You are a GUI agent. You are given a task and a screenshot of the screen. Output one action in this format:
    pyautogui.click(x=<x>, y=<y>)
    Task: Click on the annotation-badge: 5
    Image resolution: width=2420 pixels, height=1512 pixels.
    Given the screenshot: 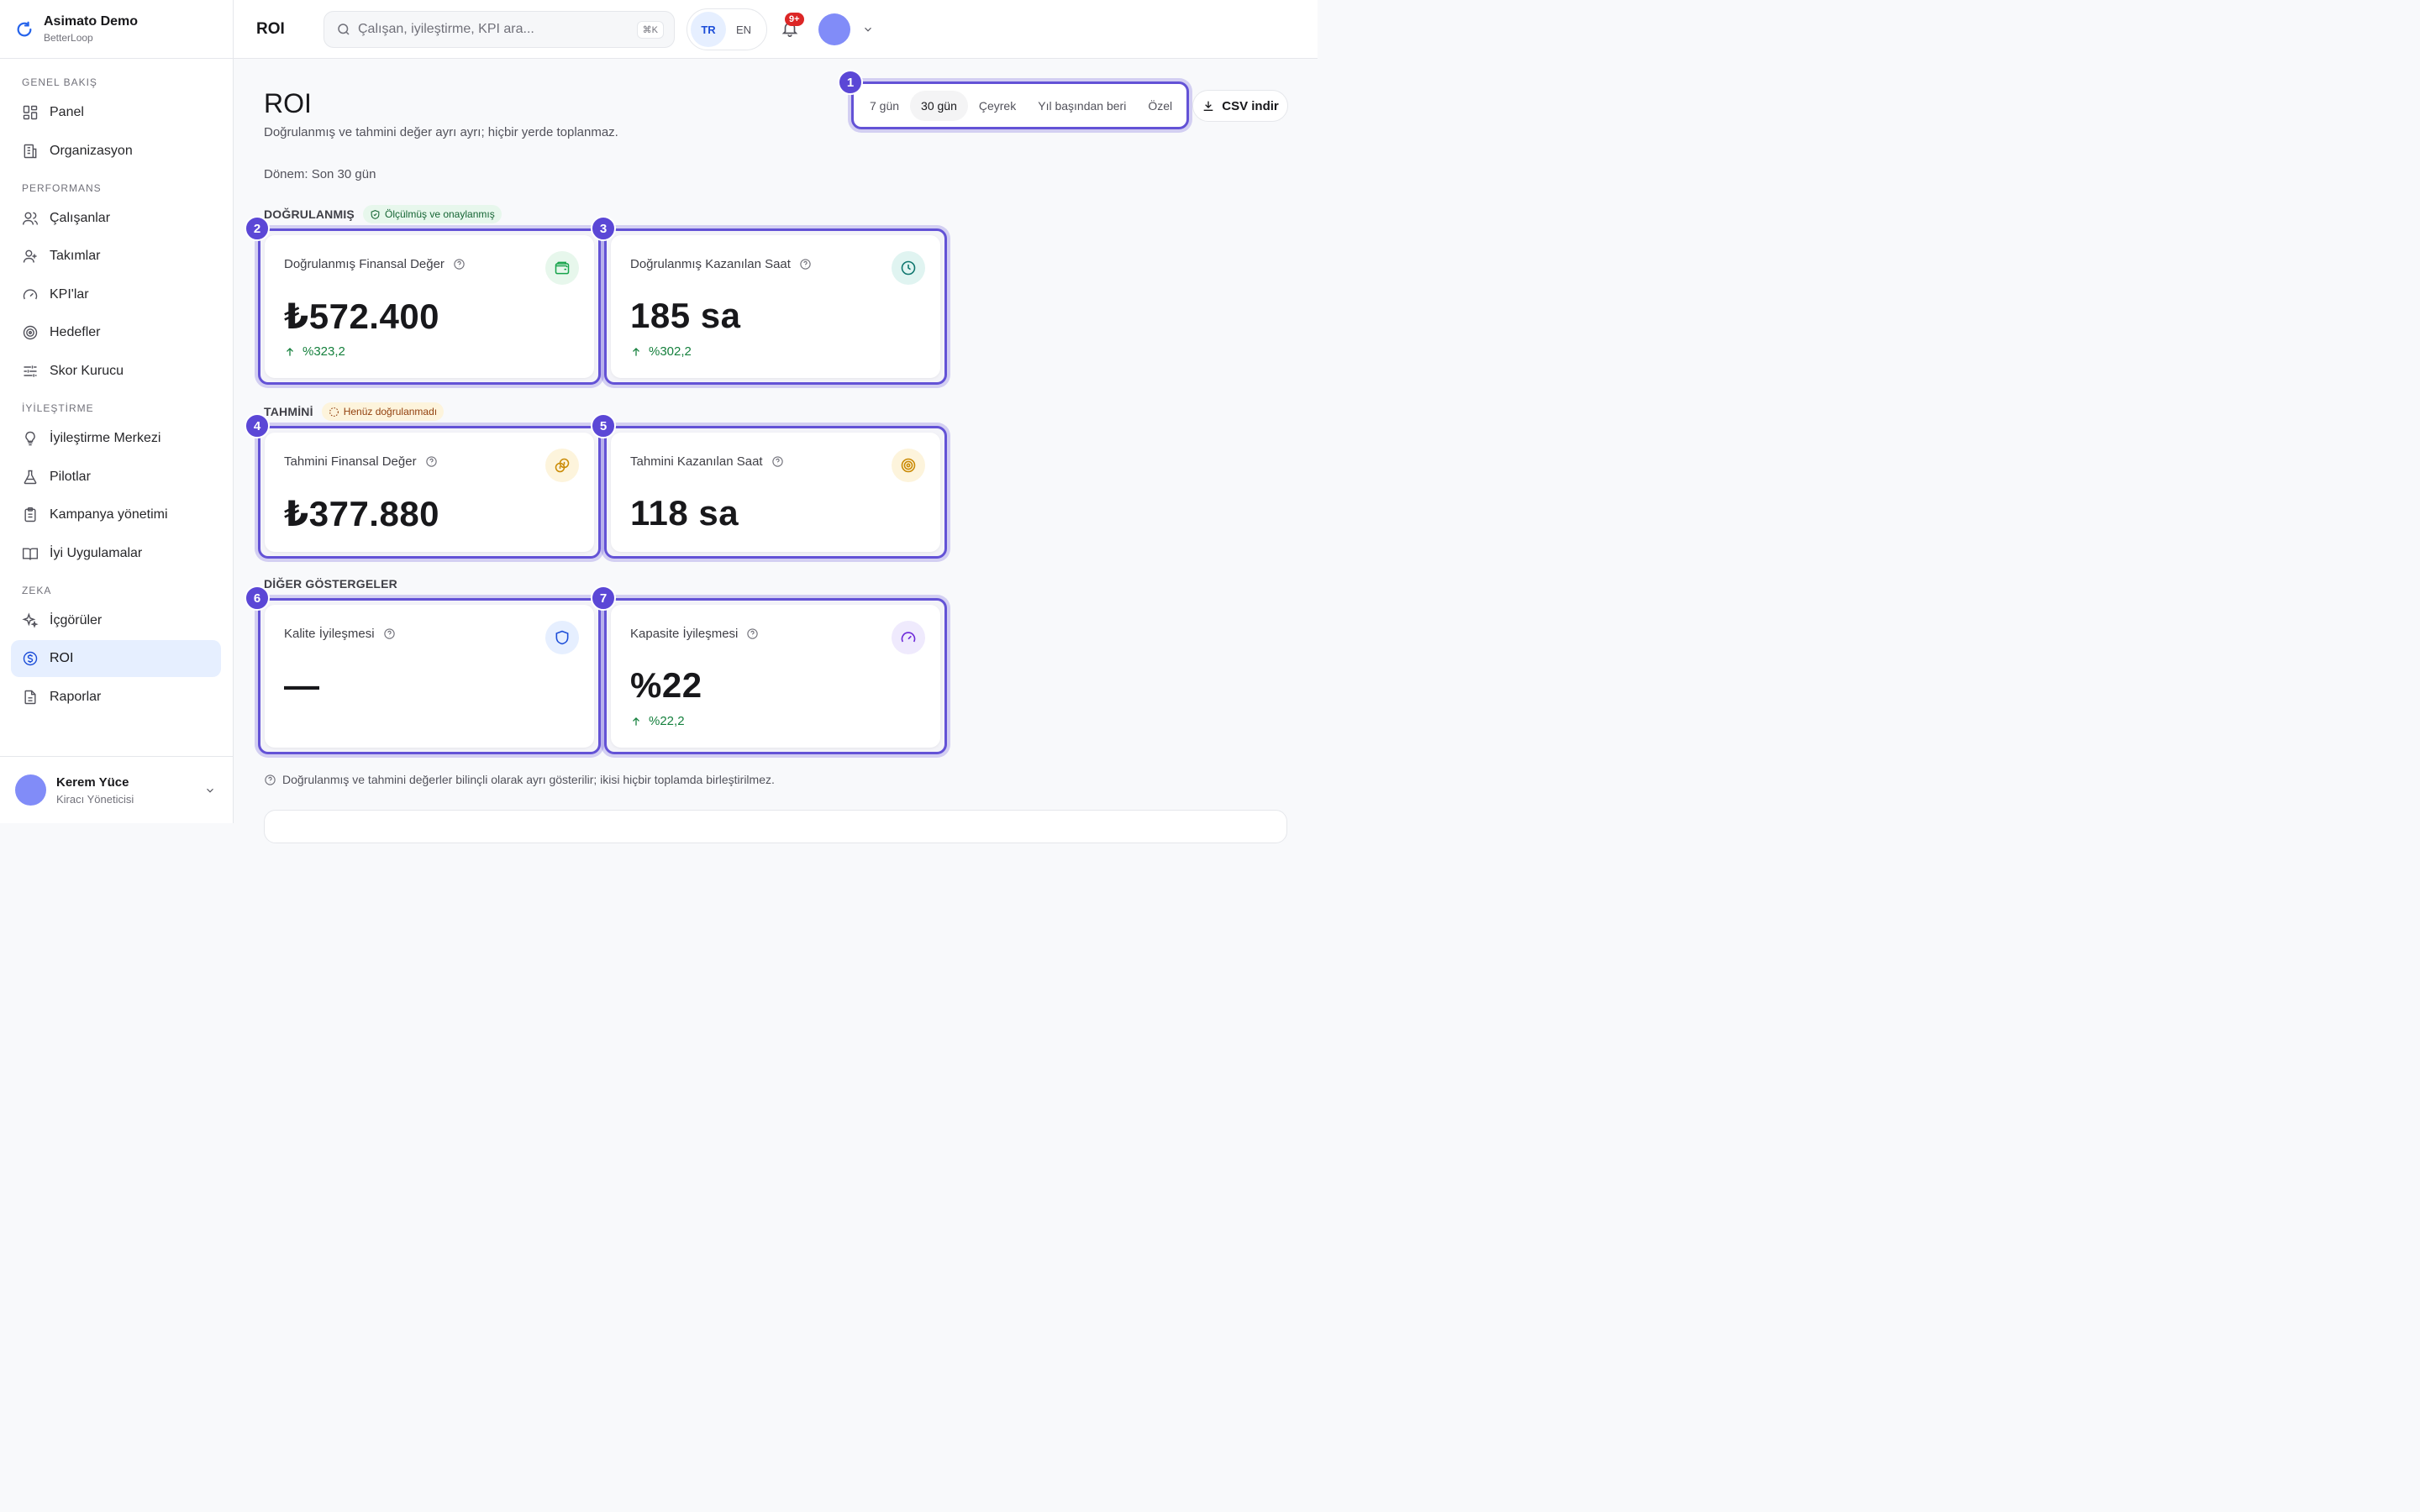 What is the action you would take?
    pyautogui.click(x=603, y=425)
    